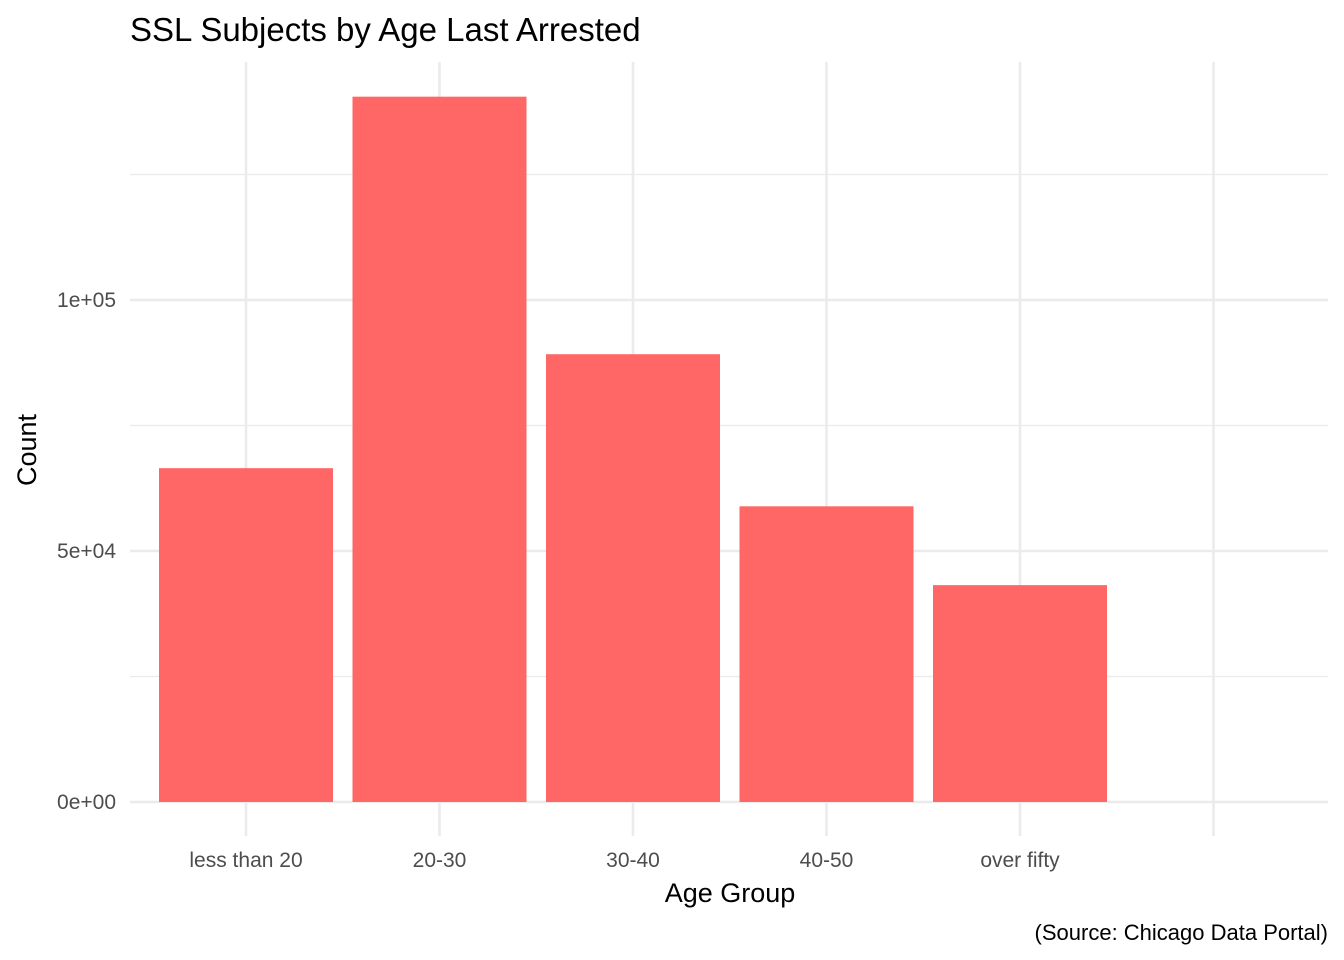 Image resolution: width=1344 pixels, height=960 pixels. I want to click on chart-caption: (Source: Chicago Data Portal), so click(1181, 932).